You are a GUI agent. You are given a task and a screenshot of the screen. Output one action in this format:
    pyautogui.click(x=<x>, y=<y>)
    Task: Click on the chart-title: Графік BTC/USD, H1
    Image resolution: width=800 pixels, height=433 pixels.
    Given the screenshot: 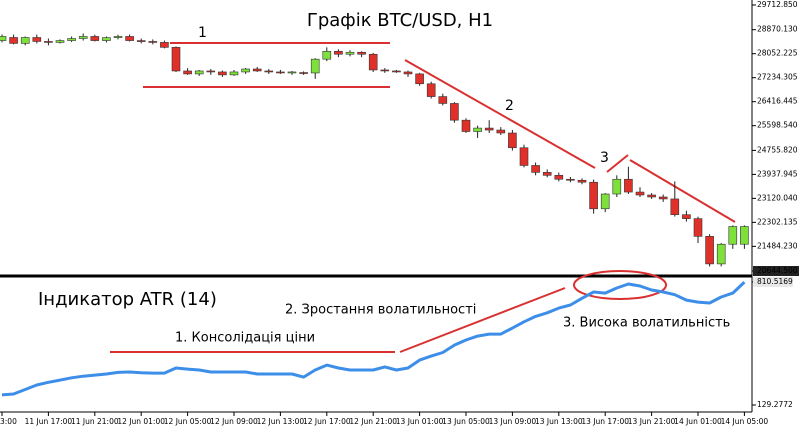 What is the action you would take?
    pyautogui.click(x=400, y=20)
    